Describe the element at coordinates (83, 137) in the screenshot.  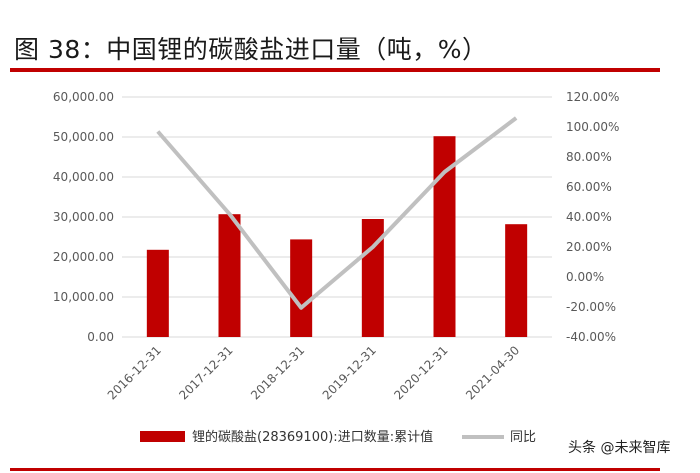
I see `y-left-tick-label: 50,000.00` at that location.